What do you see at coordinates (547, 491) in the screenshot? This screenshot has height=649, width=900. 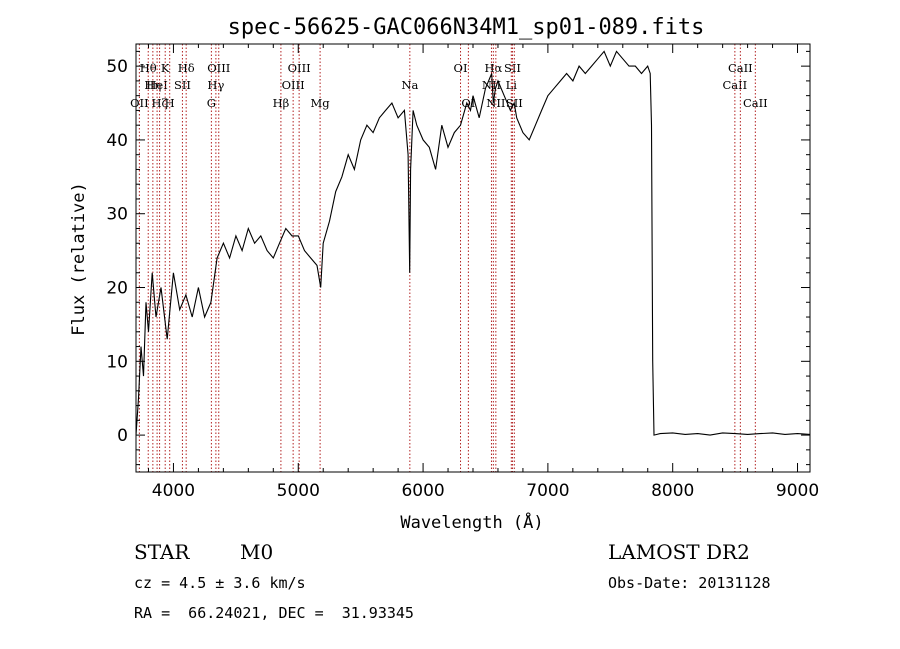 I see `x-tick-label: 7000` at bounding box center [547, 491].